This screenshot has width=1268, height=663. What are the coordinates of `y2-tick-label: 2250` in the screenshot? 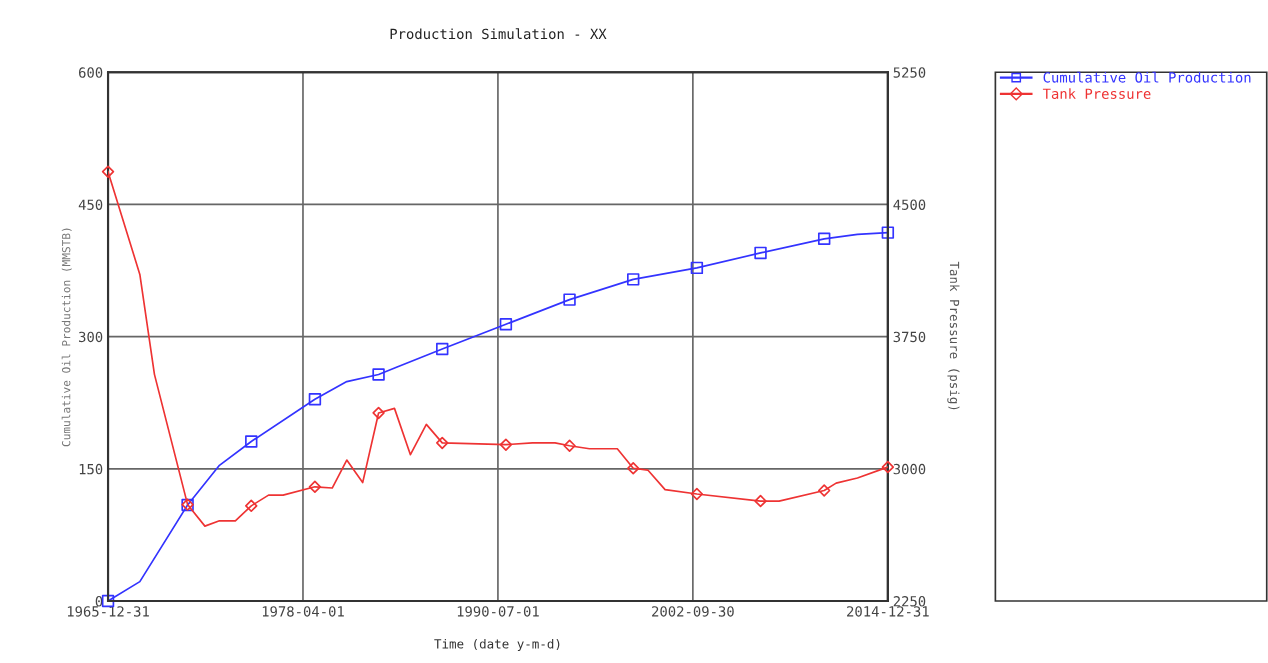 It's located at (909, 601).